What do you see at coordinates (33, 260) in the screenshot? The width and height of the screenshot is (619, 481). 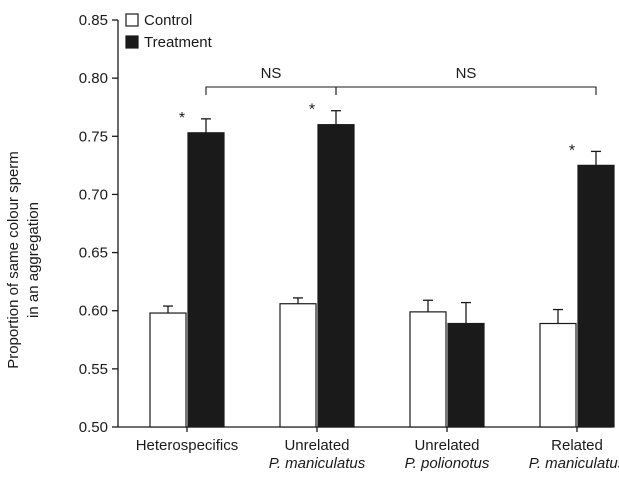 I see `y-axis-label-line2: in an aggregation` at bounding box center [33, 260].